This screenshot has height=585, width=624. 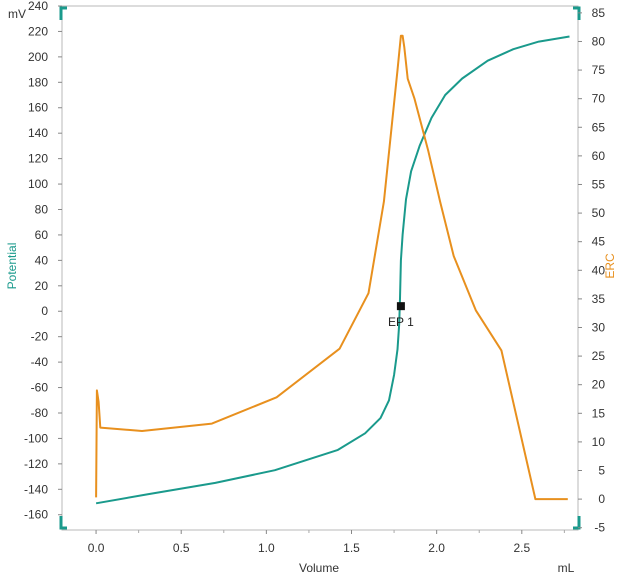 I want to click on left-tick-label: -40, so click(x=40, y=362).